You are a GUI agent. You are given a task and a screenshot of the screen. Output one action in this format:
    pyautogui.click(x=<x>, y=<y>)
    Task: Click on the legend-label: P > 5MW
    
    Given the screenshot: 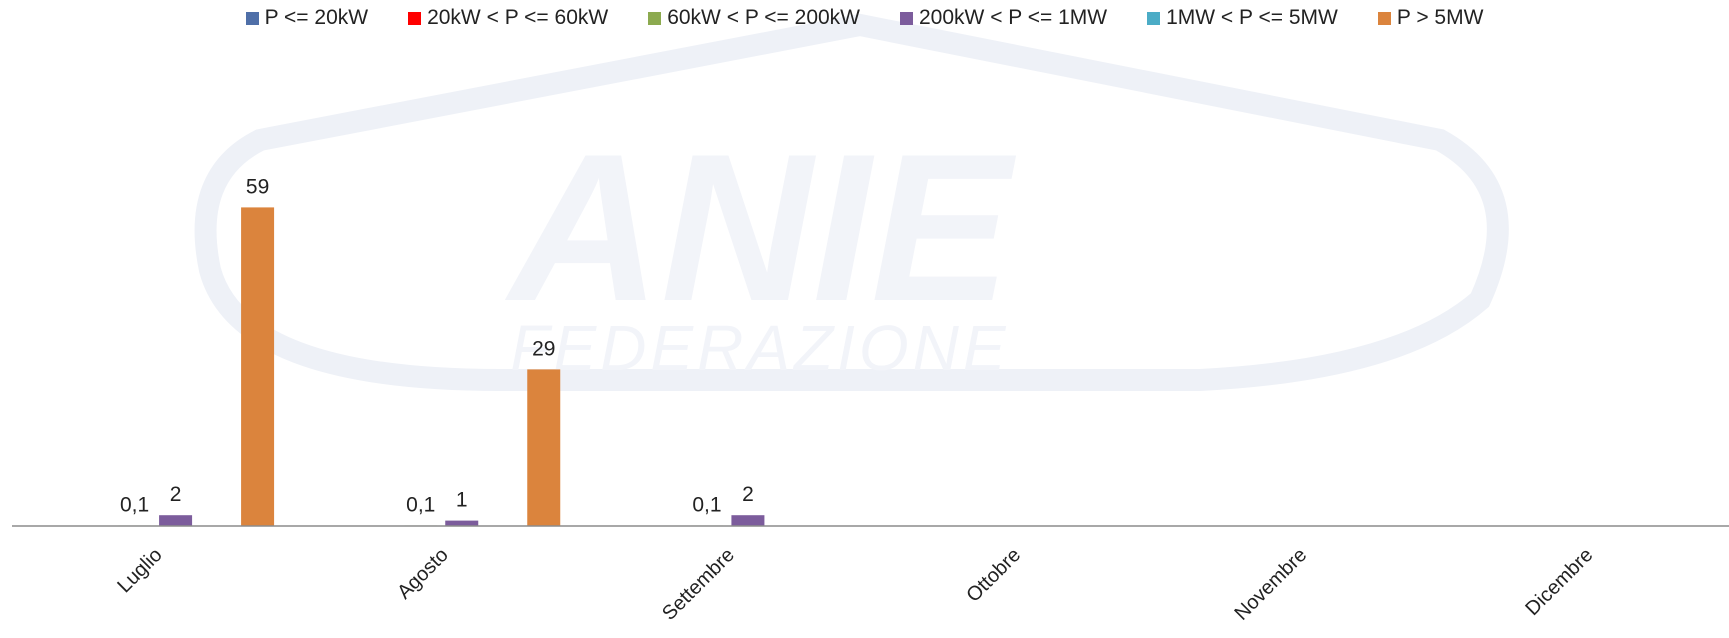 What is the action you would take?
    pyautogui.click(x=1440, y=17)
    